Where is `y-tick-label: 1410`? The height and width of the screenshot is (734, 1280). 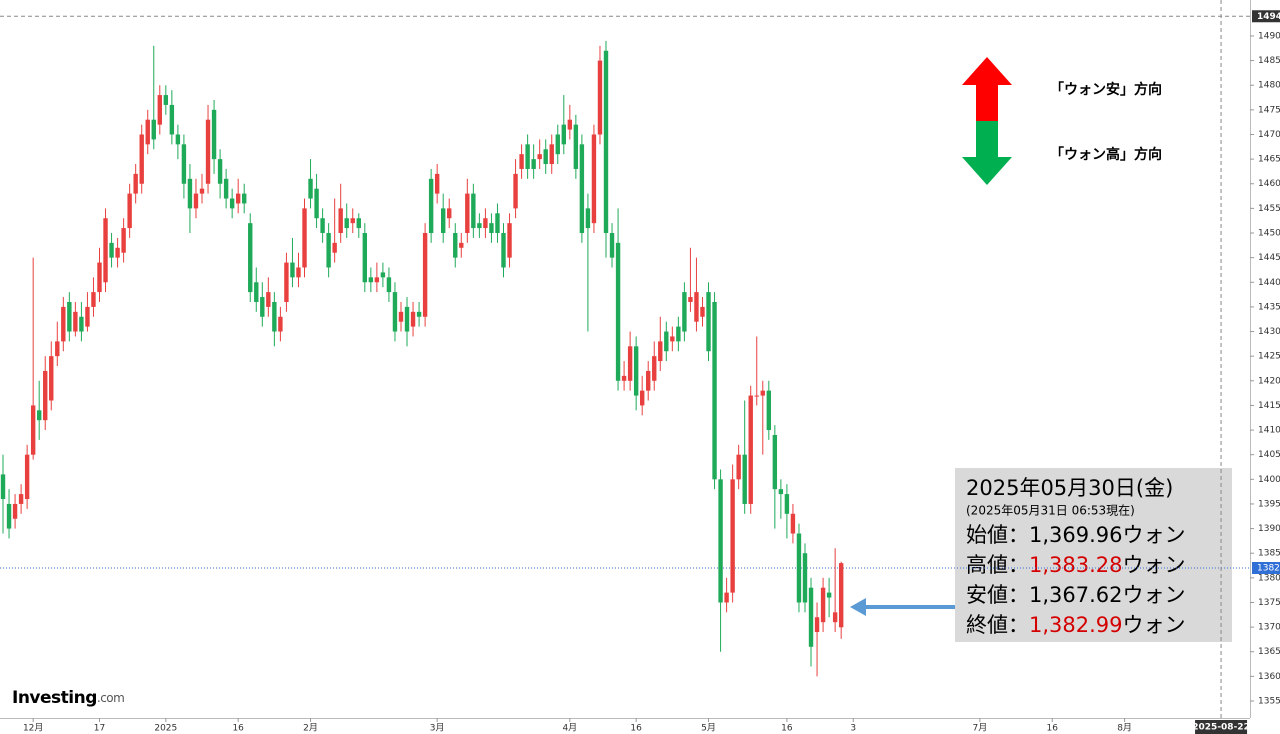
y-tick-label: 1410 is located at coordinates (1269, 431).